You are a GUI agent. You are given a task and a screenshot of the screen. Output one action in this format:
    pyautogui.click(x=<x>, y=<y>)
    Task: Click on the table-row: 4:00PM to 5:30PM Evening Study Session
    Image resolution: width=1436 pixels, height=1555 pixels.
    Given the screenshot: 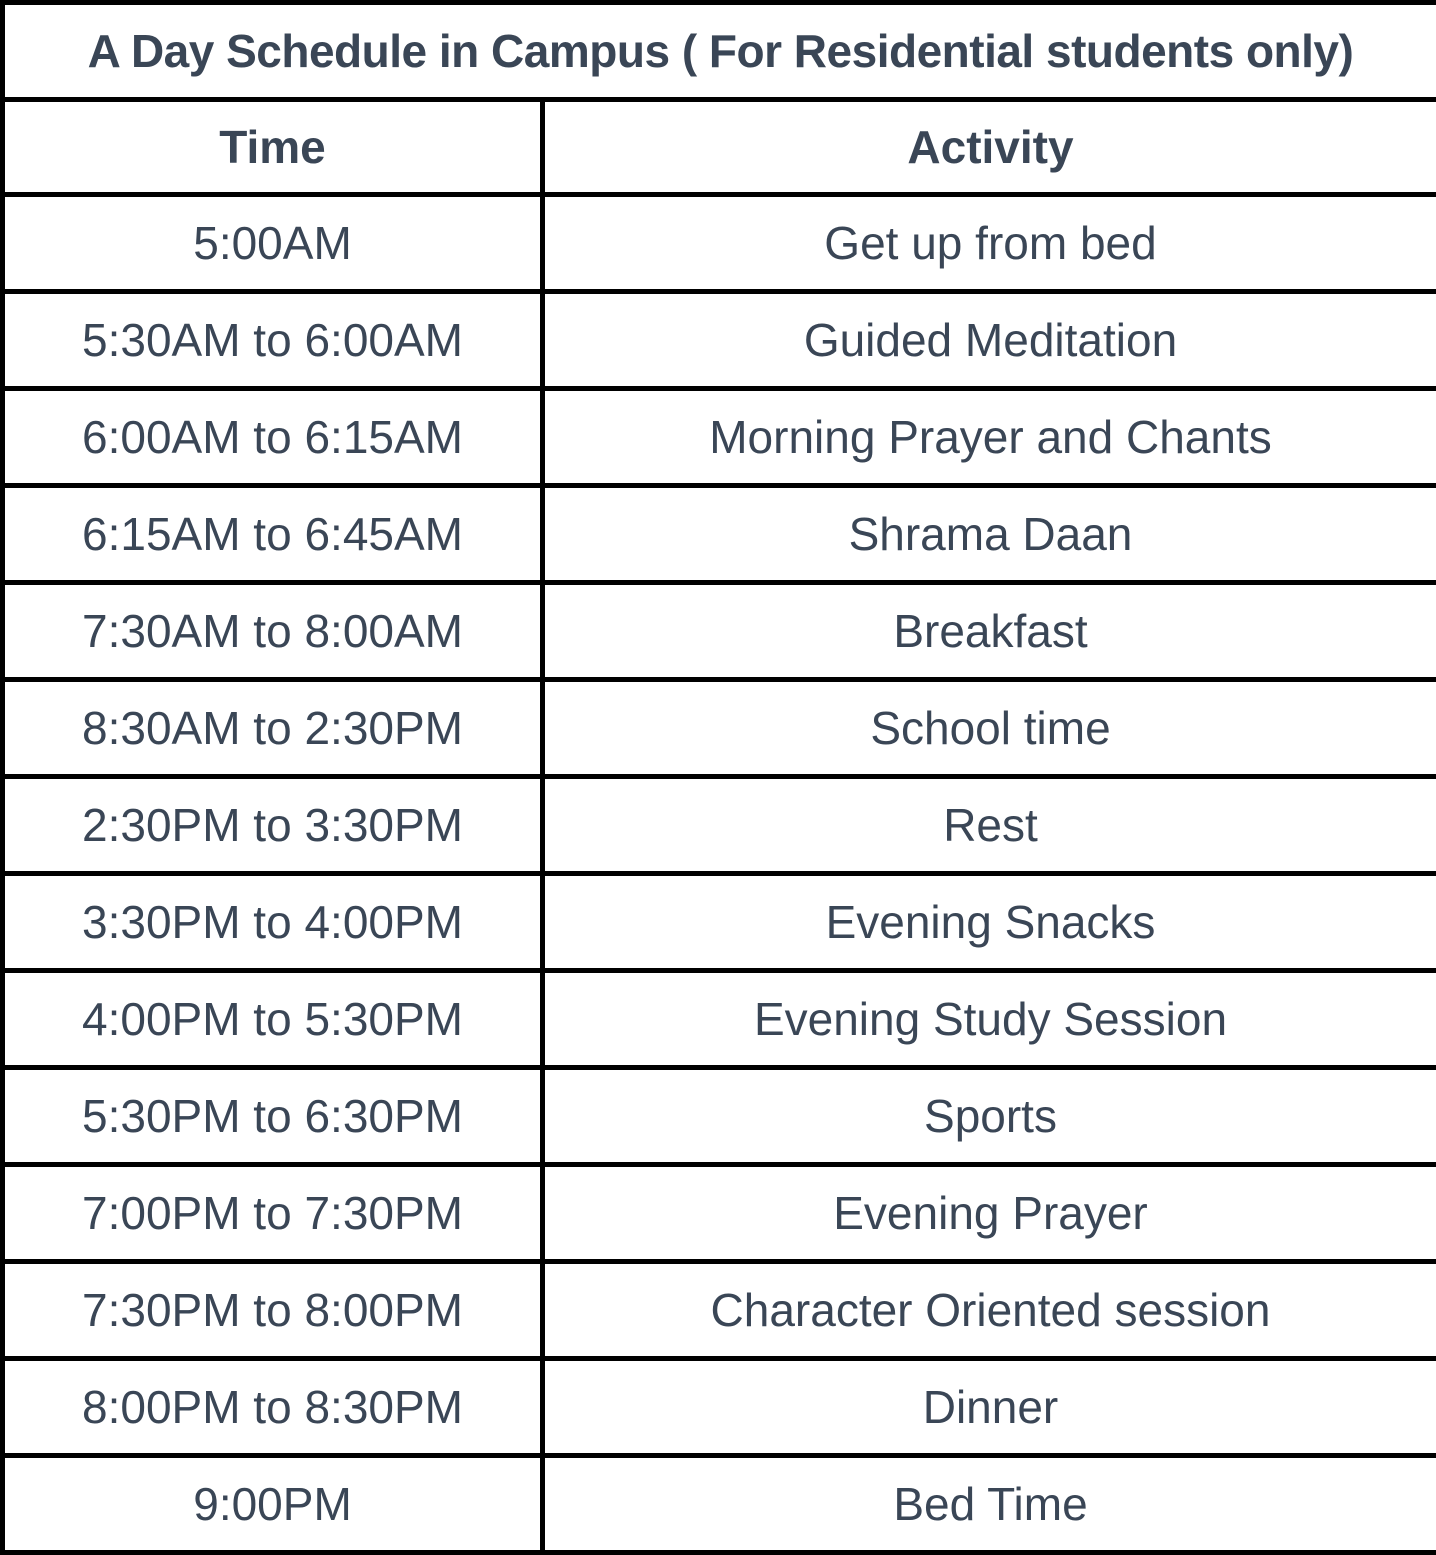 What is the action you would take?
    pyautogui.click(x=719, y=1019)
    